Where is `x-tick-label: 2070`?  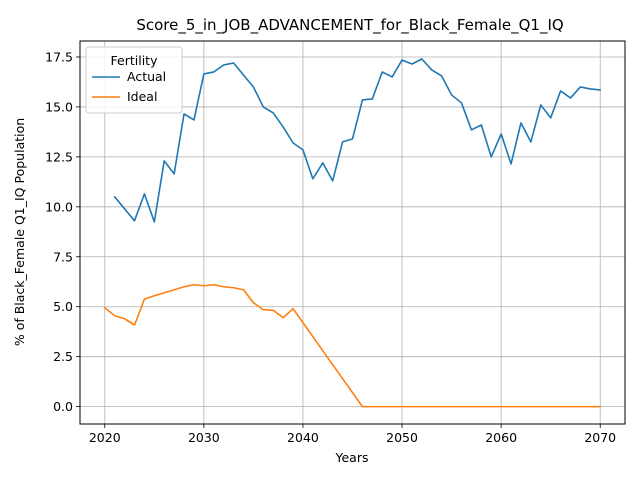 x-tick-label: 2070 is located at coordinates (600, 437).